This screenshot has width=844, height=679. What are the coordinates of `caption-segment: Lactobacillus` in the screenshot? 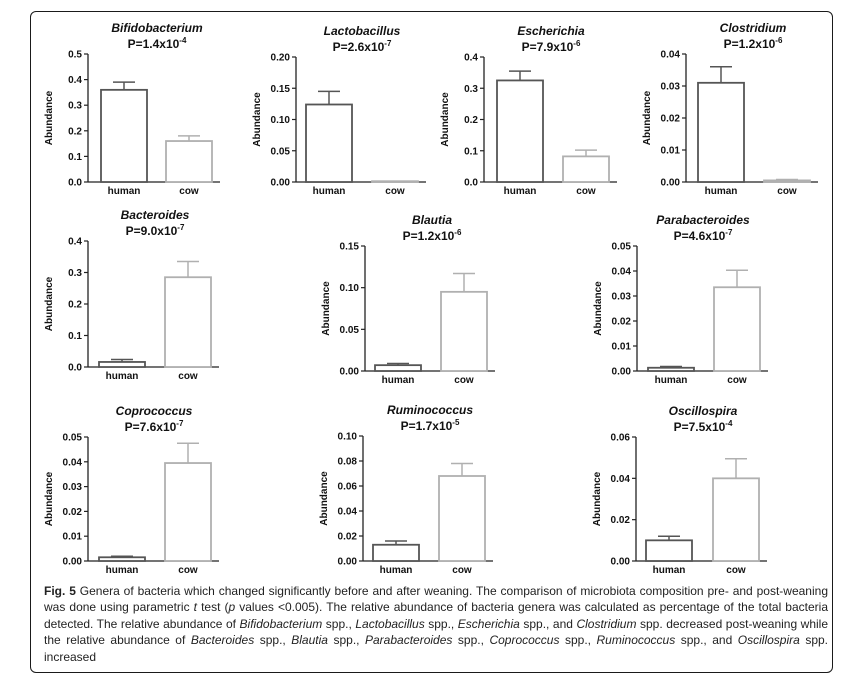 It's located at (390, 623).